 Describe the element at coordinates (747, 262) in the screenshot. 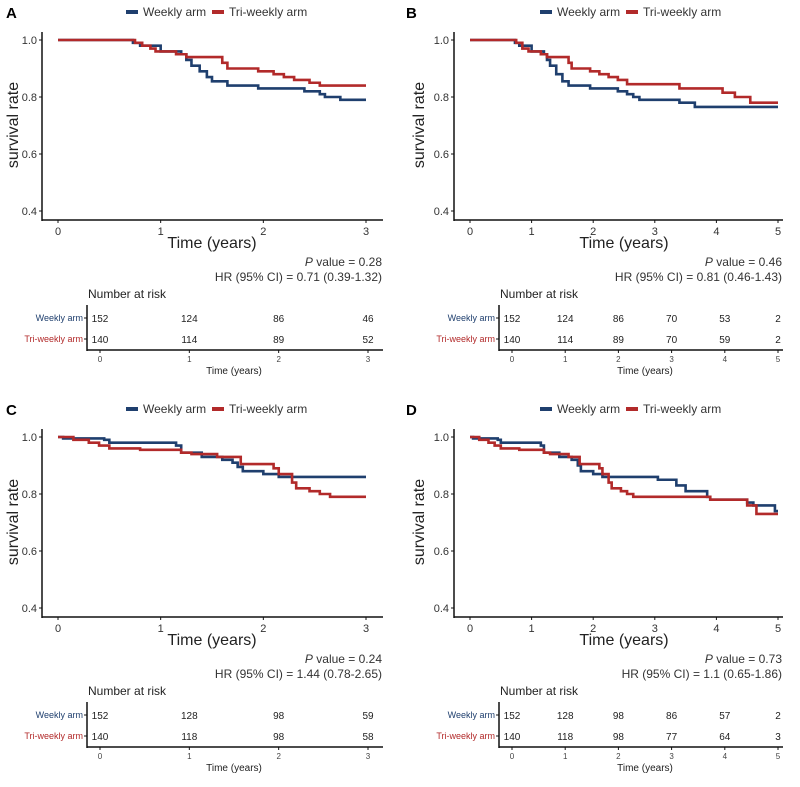

I see `p-value: value = 0.46` at that location.